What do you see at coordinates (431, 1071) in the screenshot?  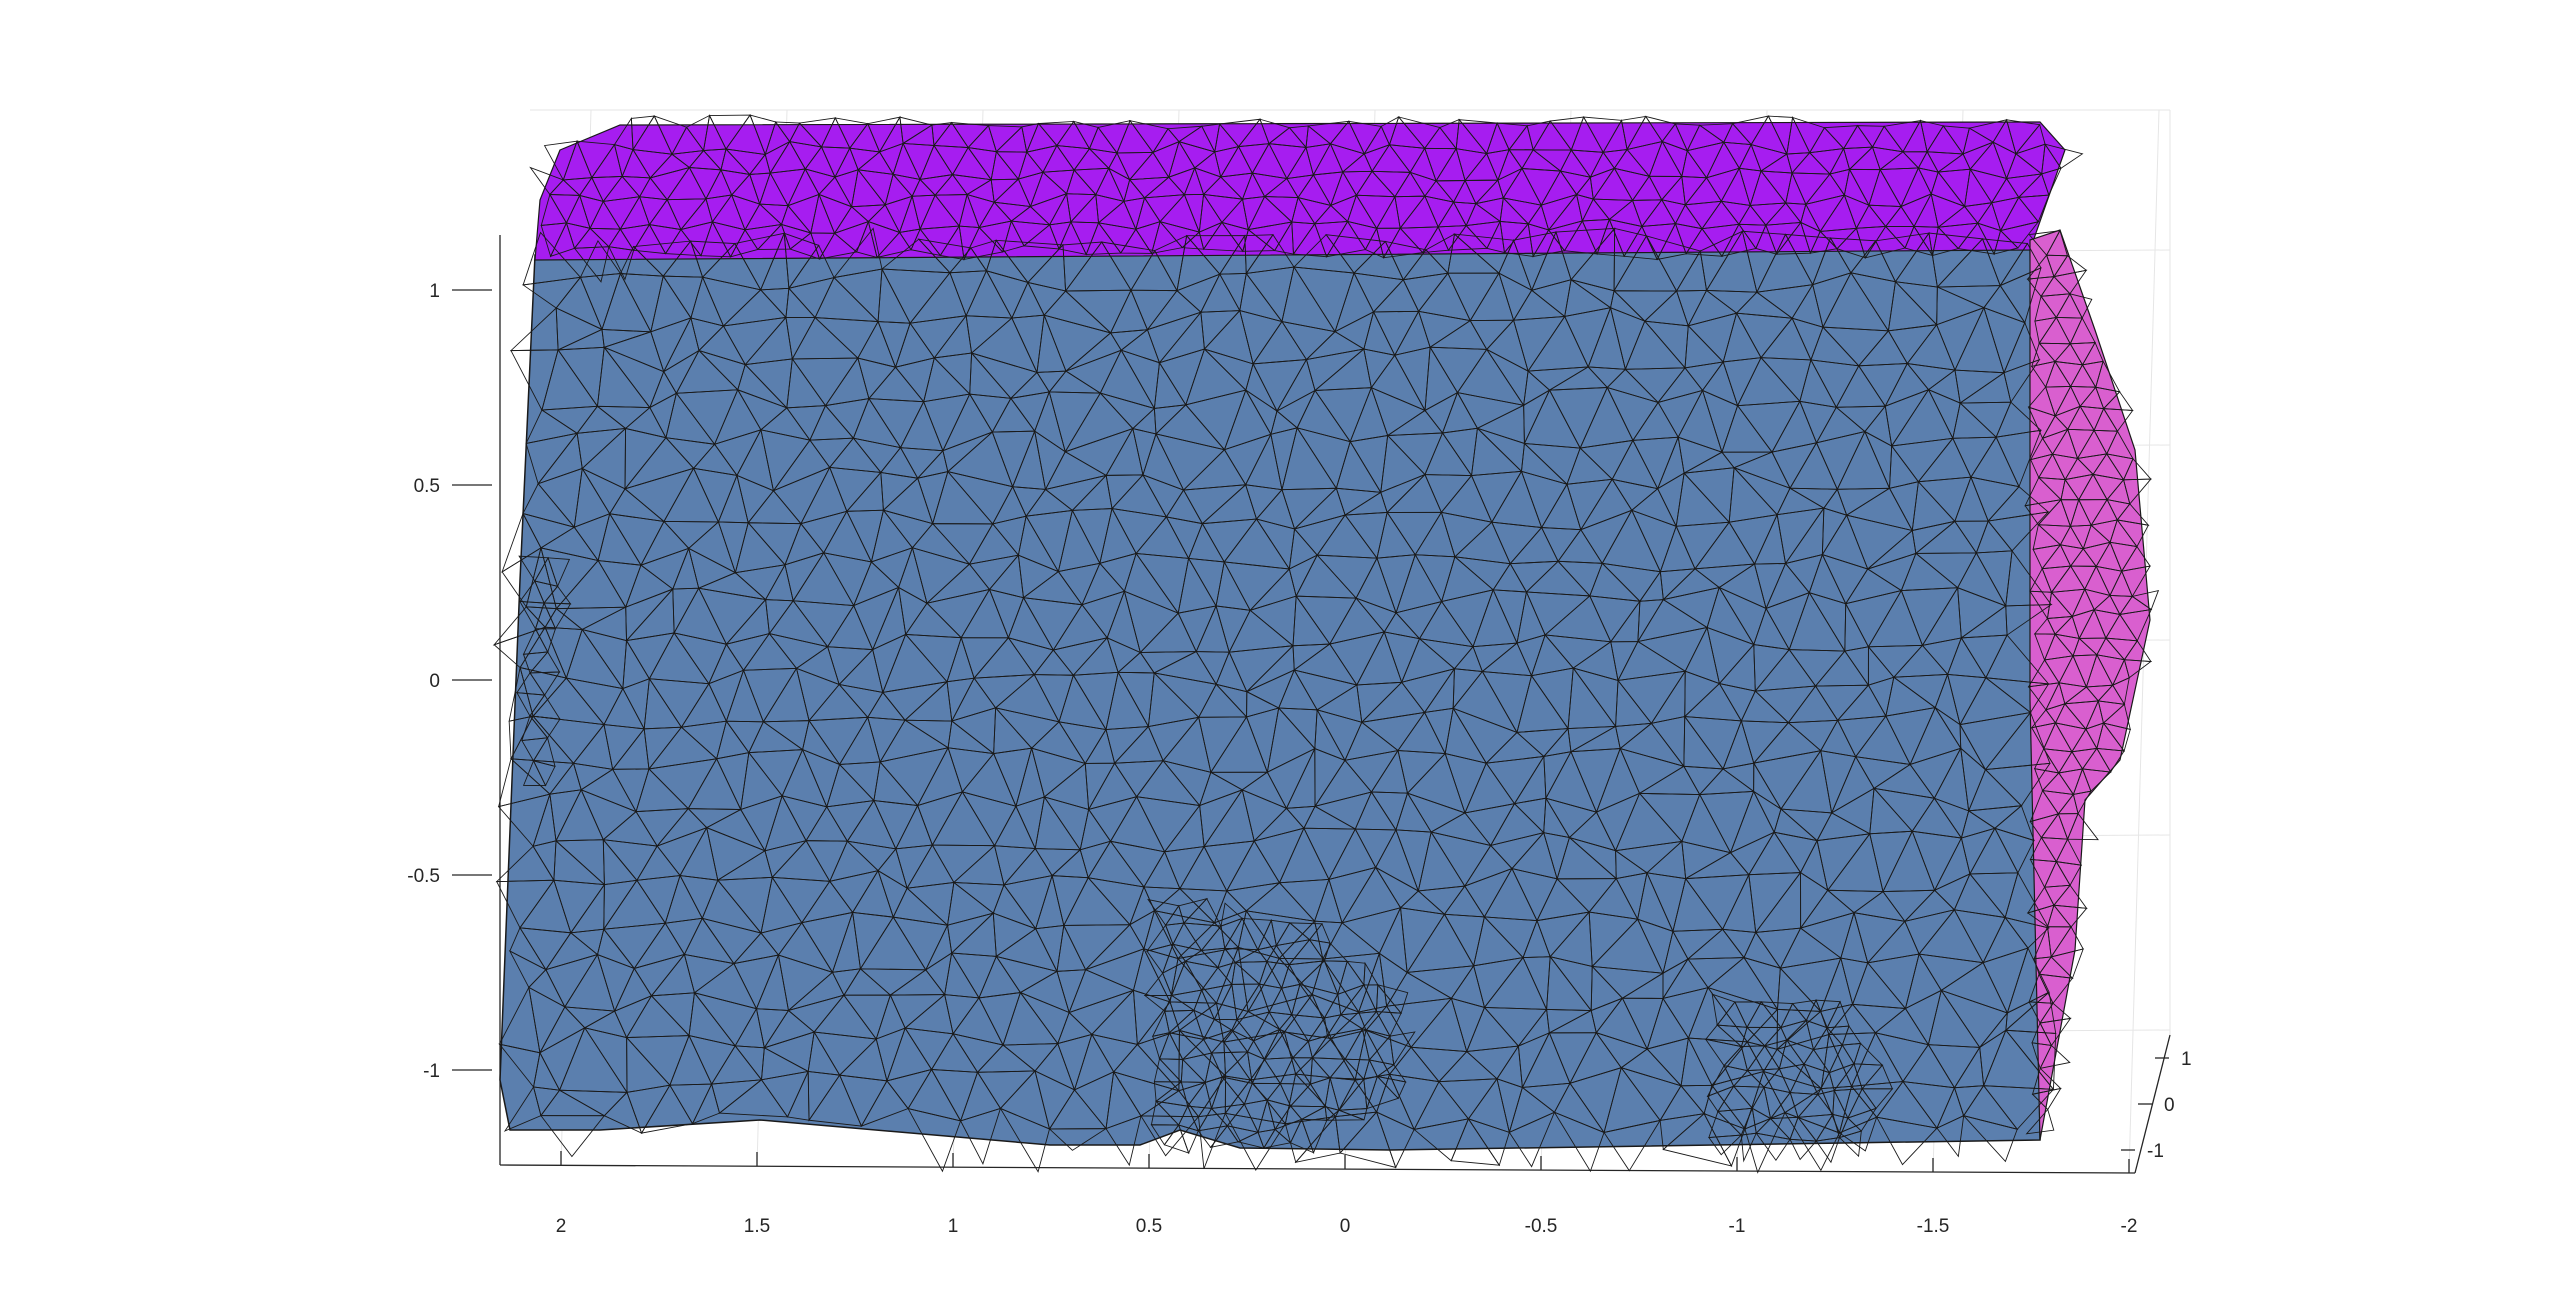 I see `z-tick-label: -1` at bounding box center [431, 1071].